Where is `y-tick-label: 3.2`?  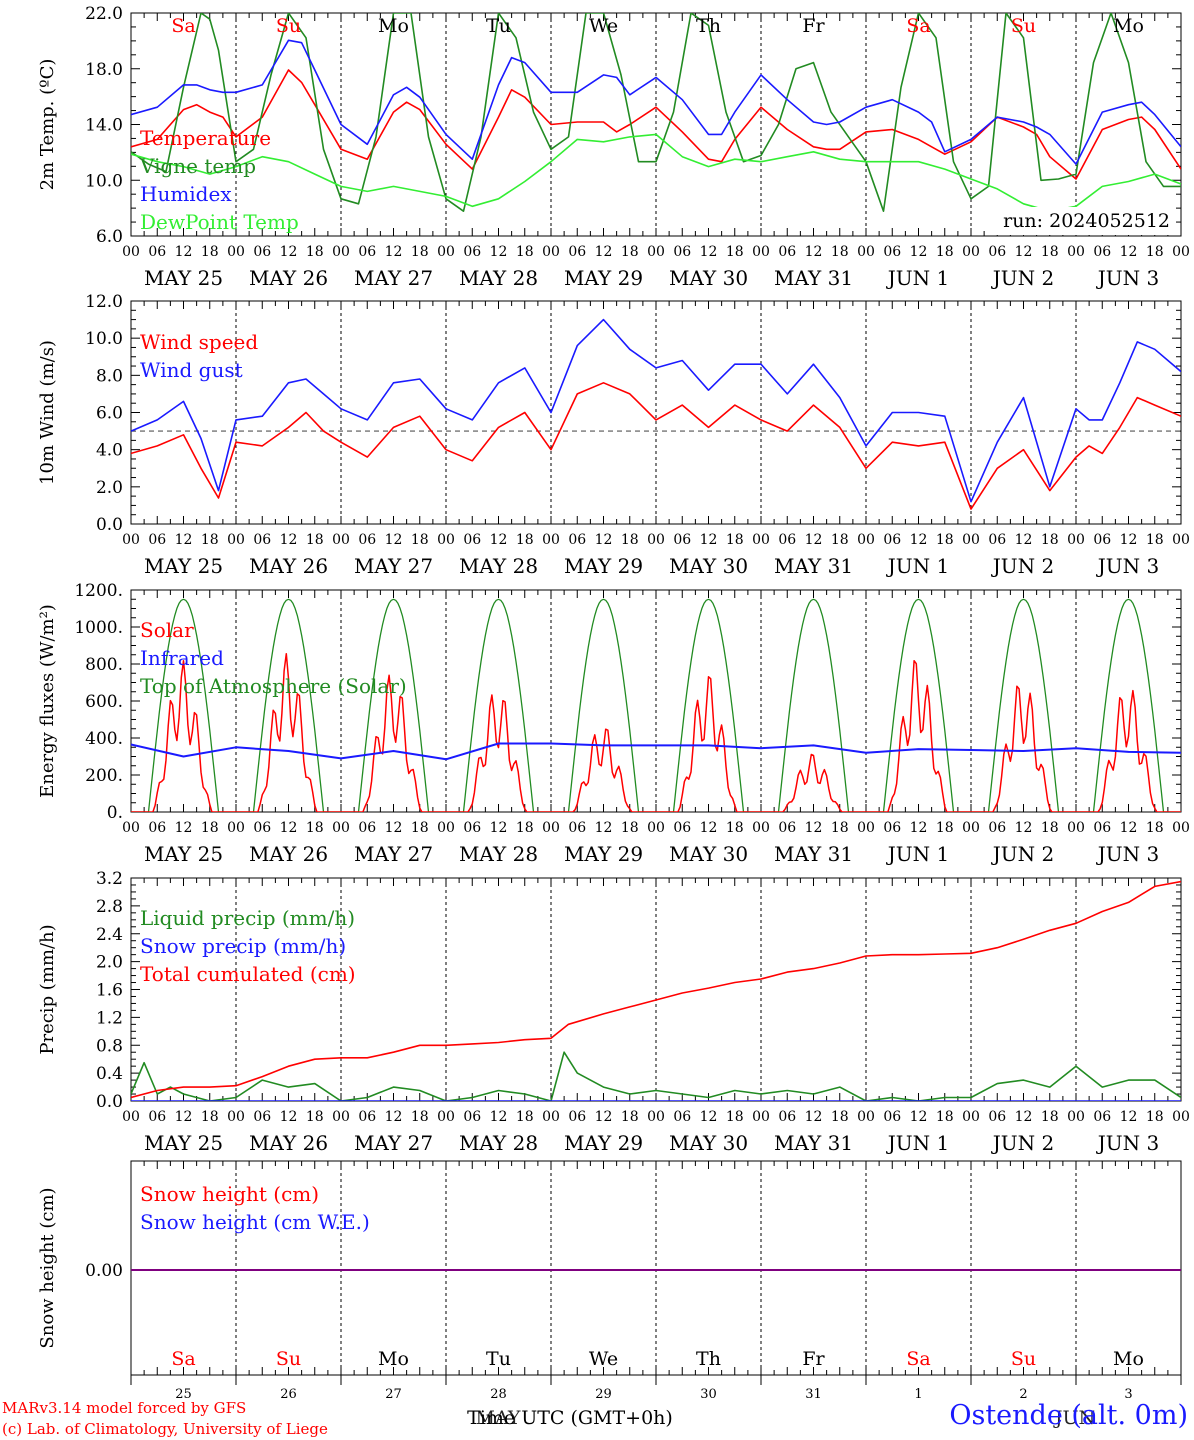
y-tick-label: 3.2 is located at coordinates (109, 879).